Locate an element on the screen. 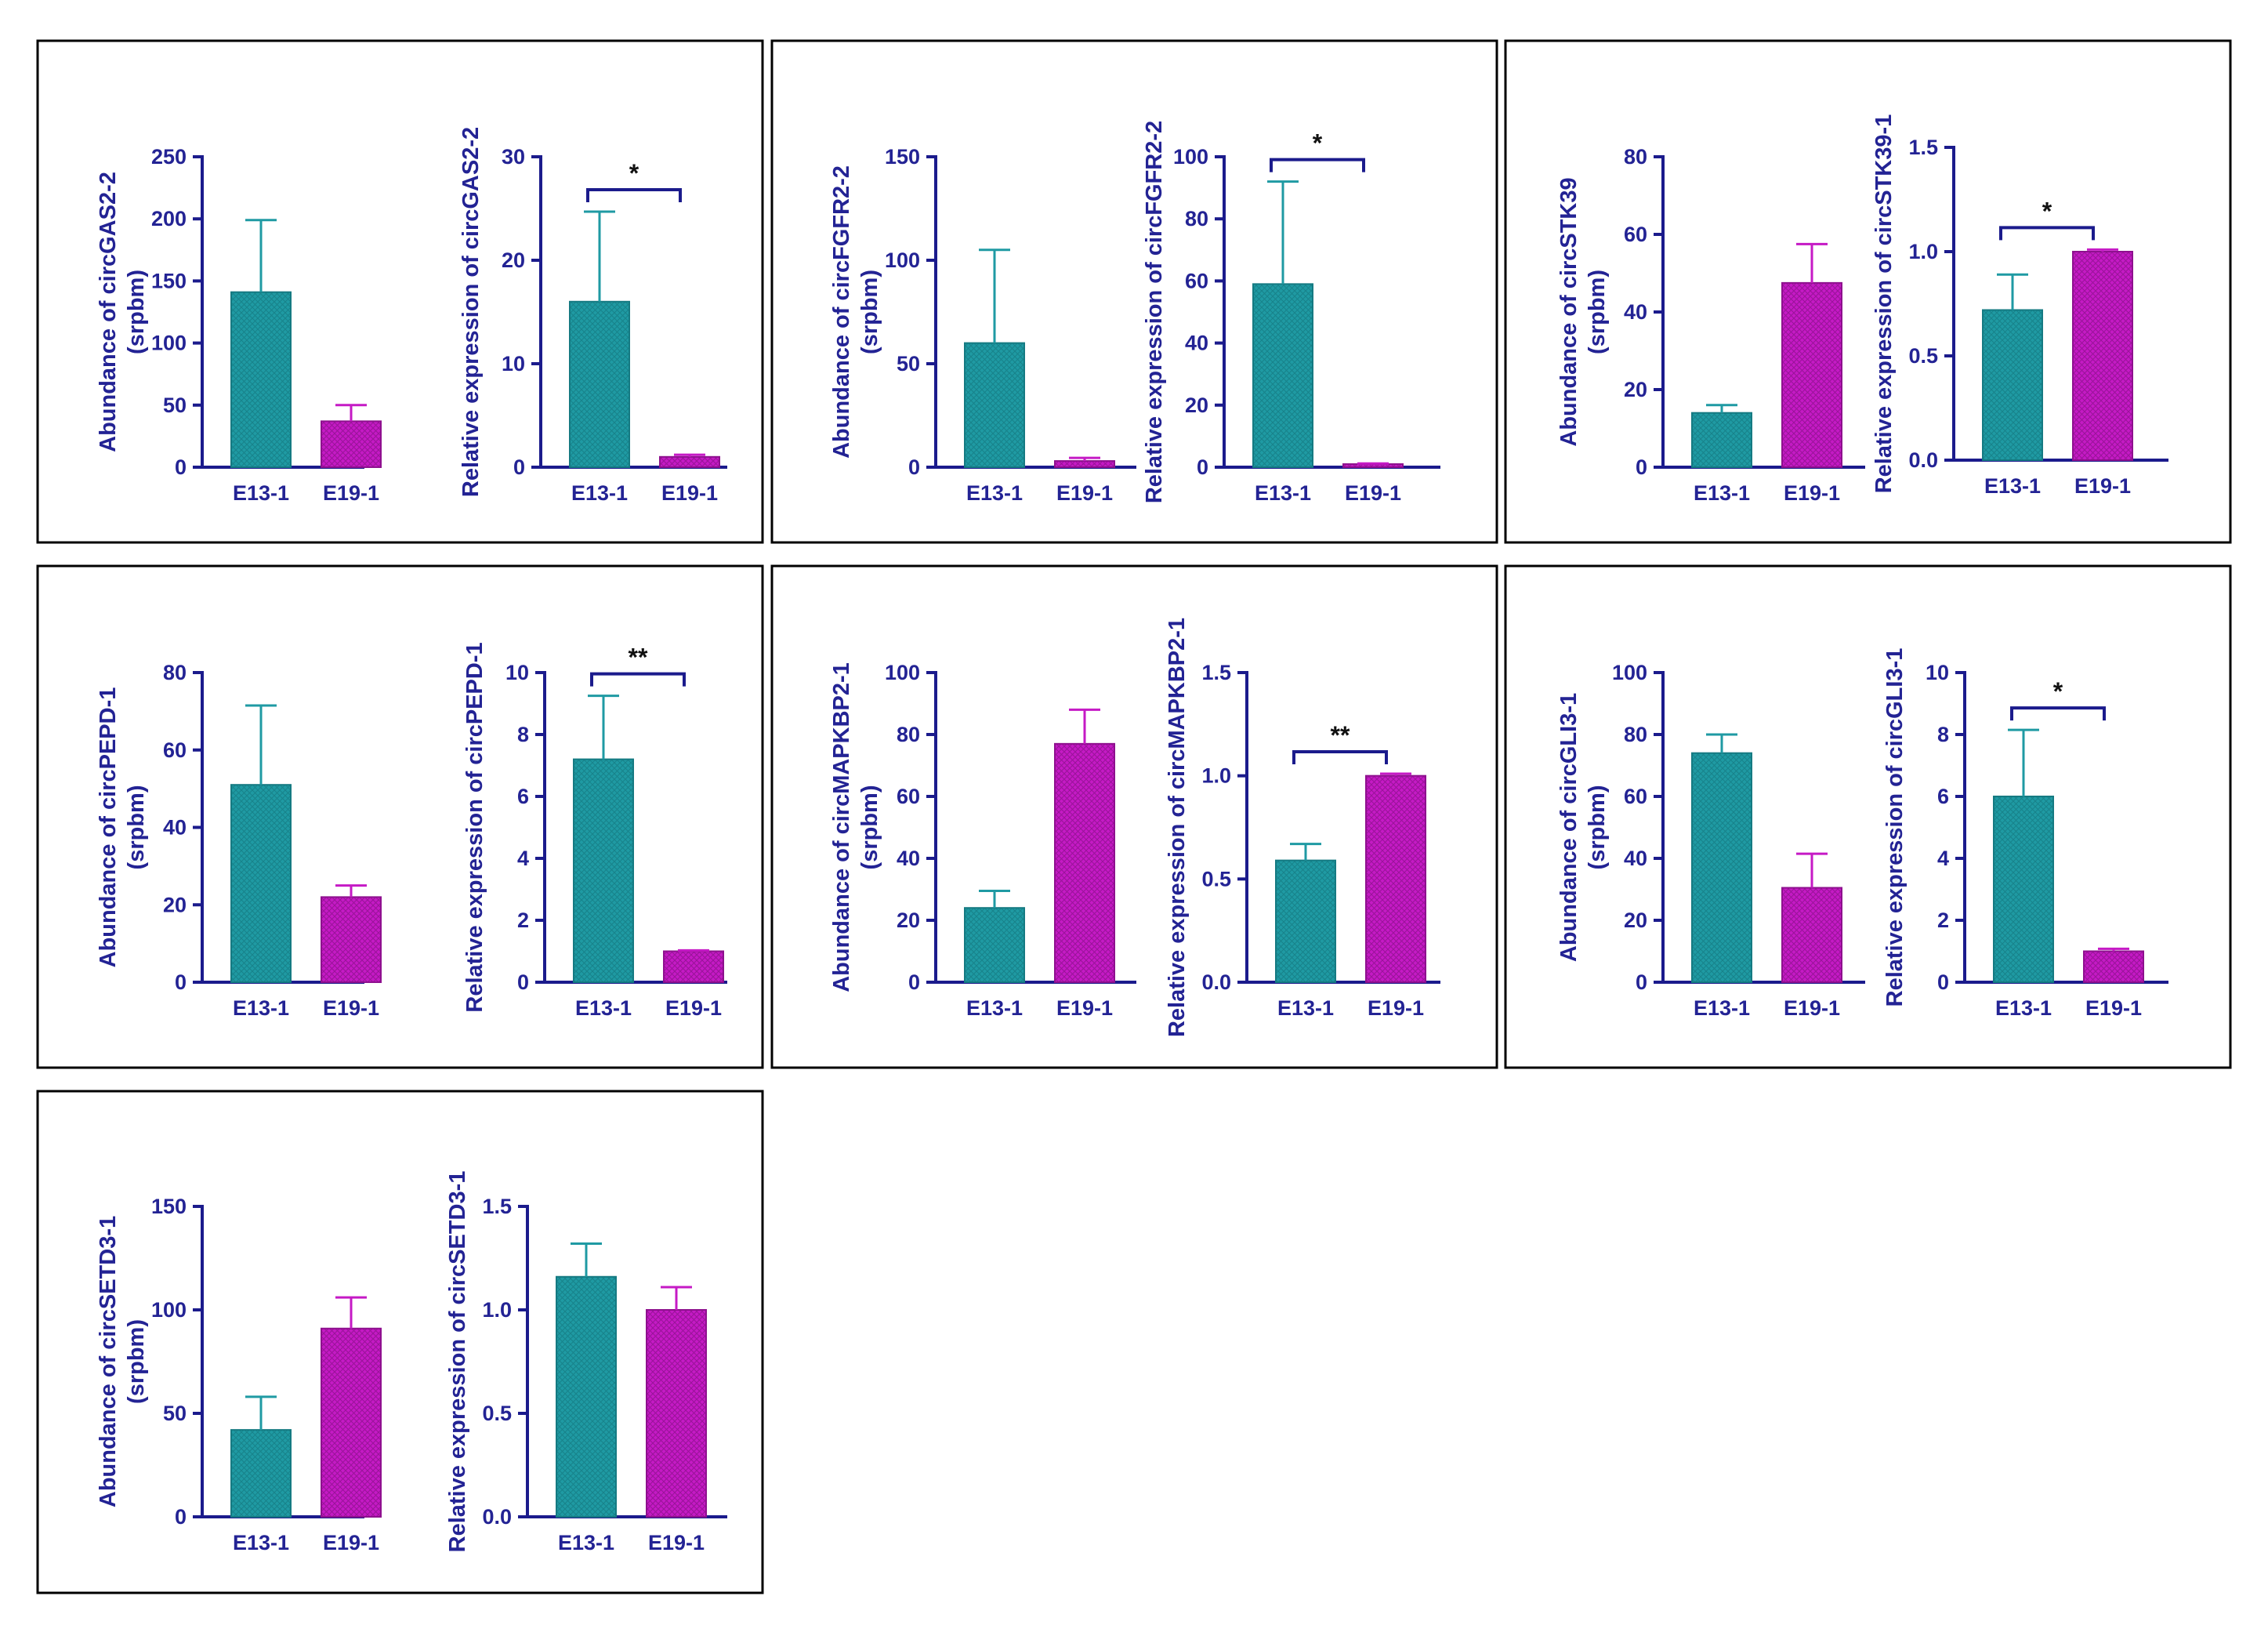  y-tick-label: 80 is located at coordinates (1635, 157).